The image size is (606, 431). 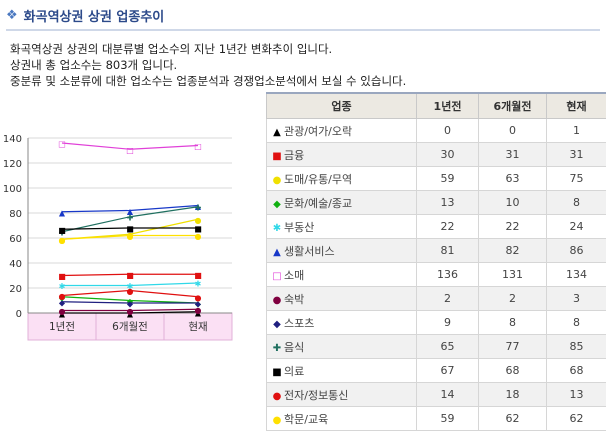 I want to click on category-cell: ✚음식, so click(x=342, y=347).